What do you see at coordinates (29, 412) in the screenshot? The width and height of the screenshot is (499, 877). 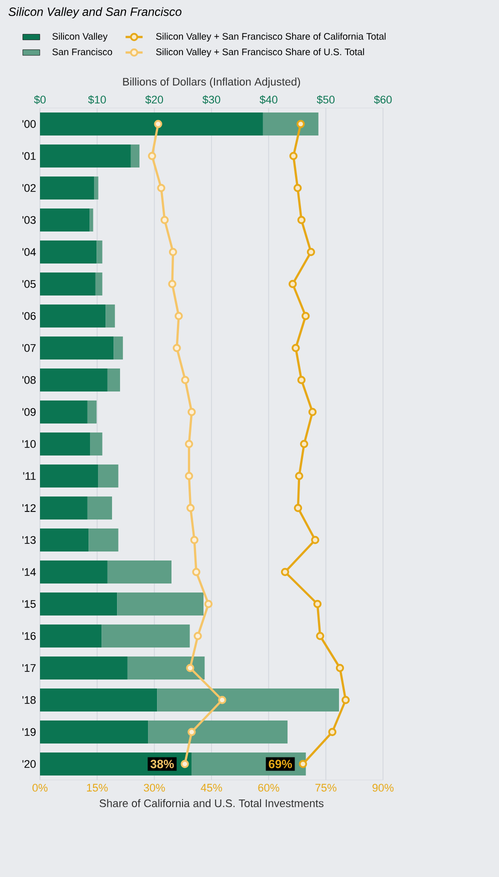 I see `y-tick-label: '09` at bounding box center [29, 412].